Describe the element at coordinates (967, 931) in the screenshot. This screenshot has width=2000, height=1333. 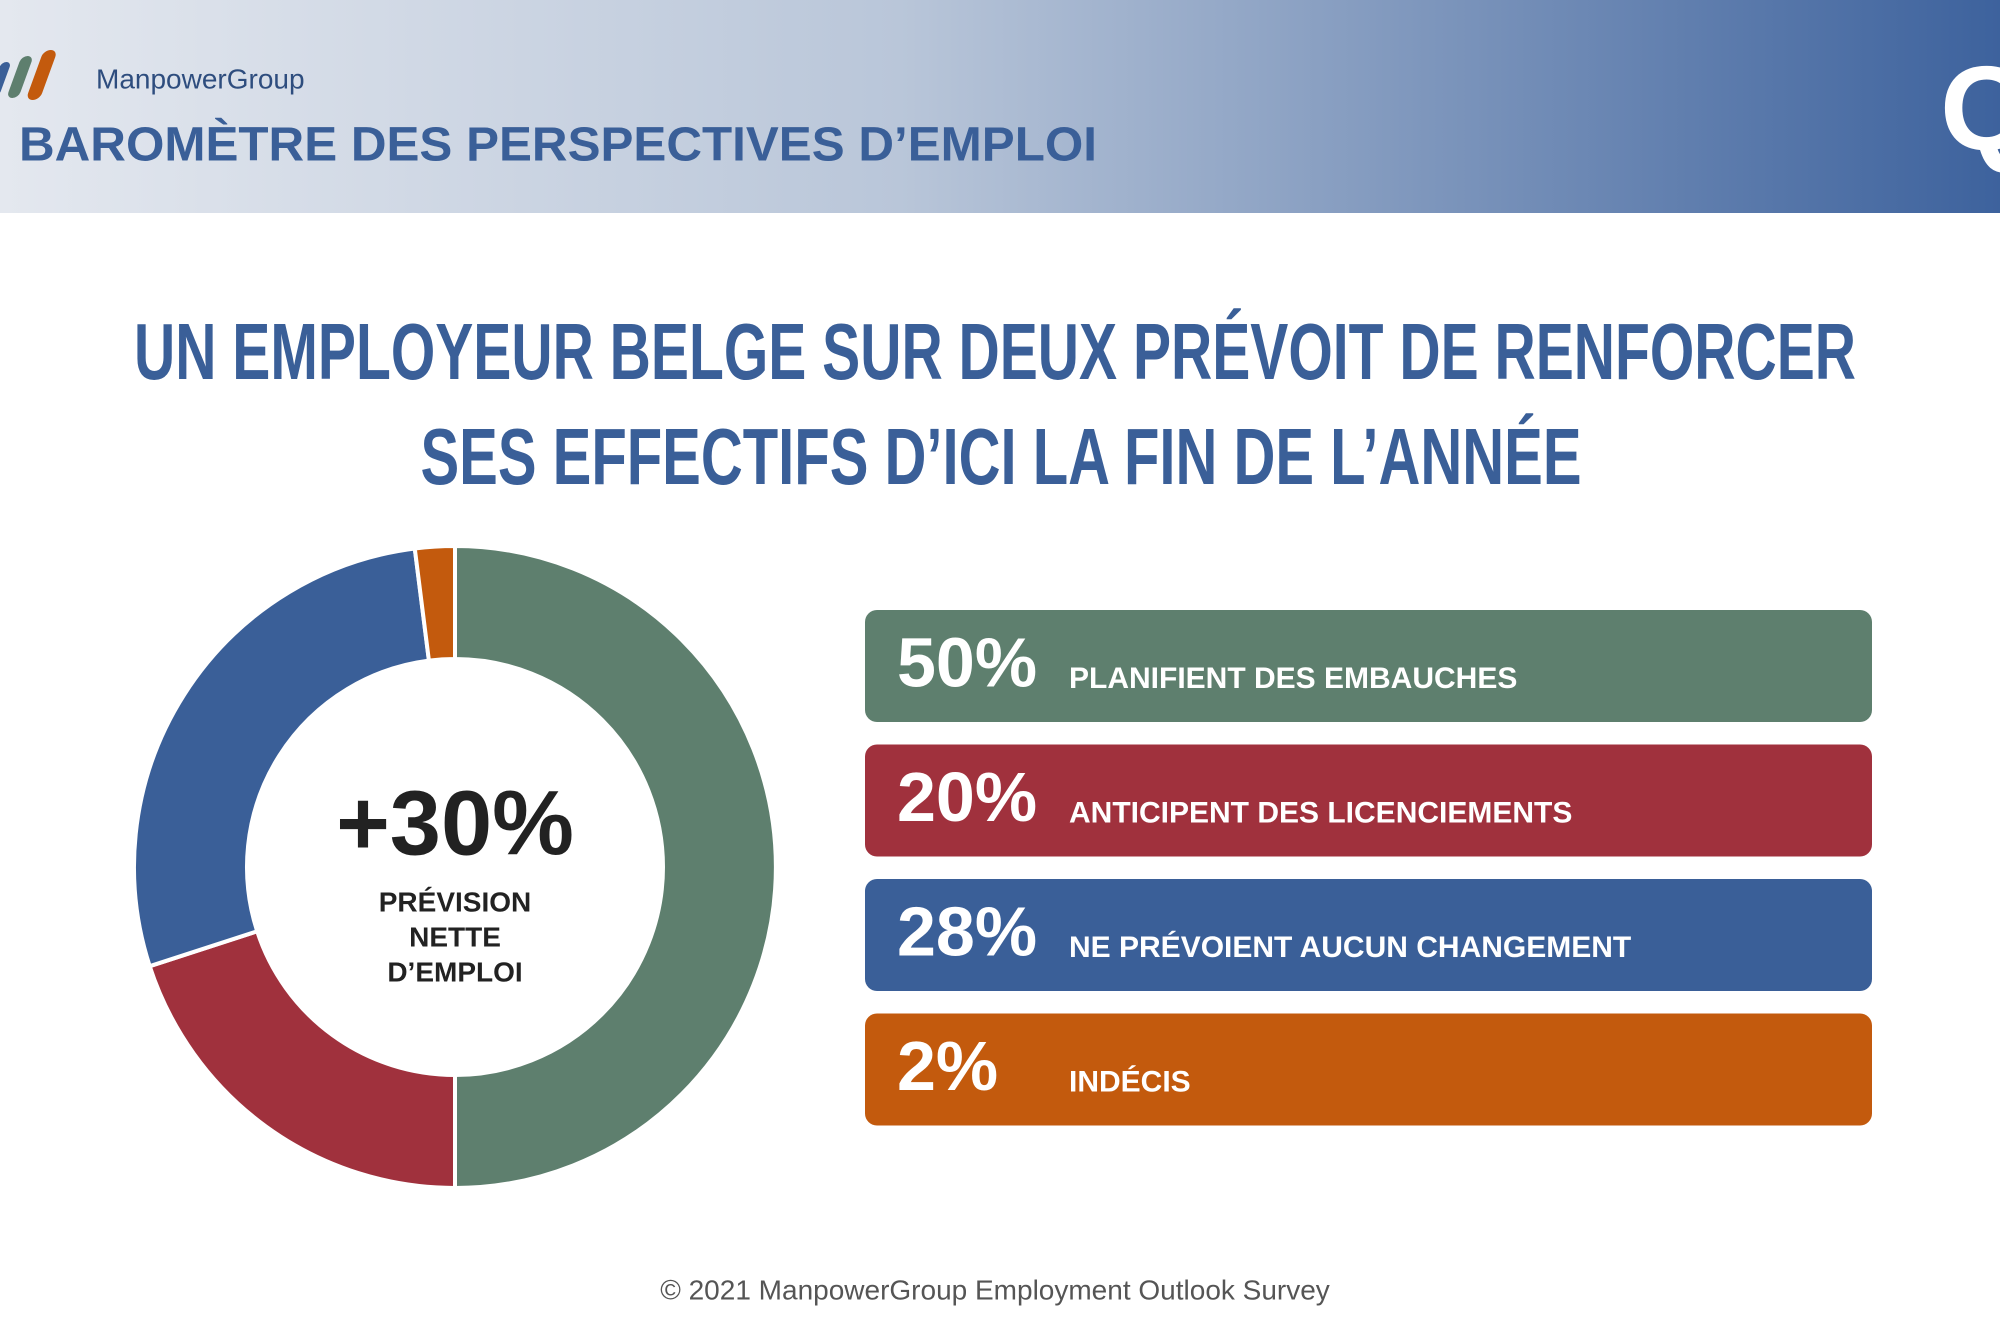
I see `value-label: 28%` at that location.